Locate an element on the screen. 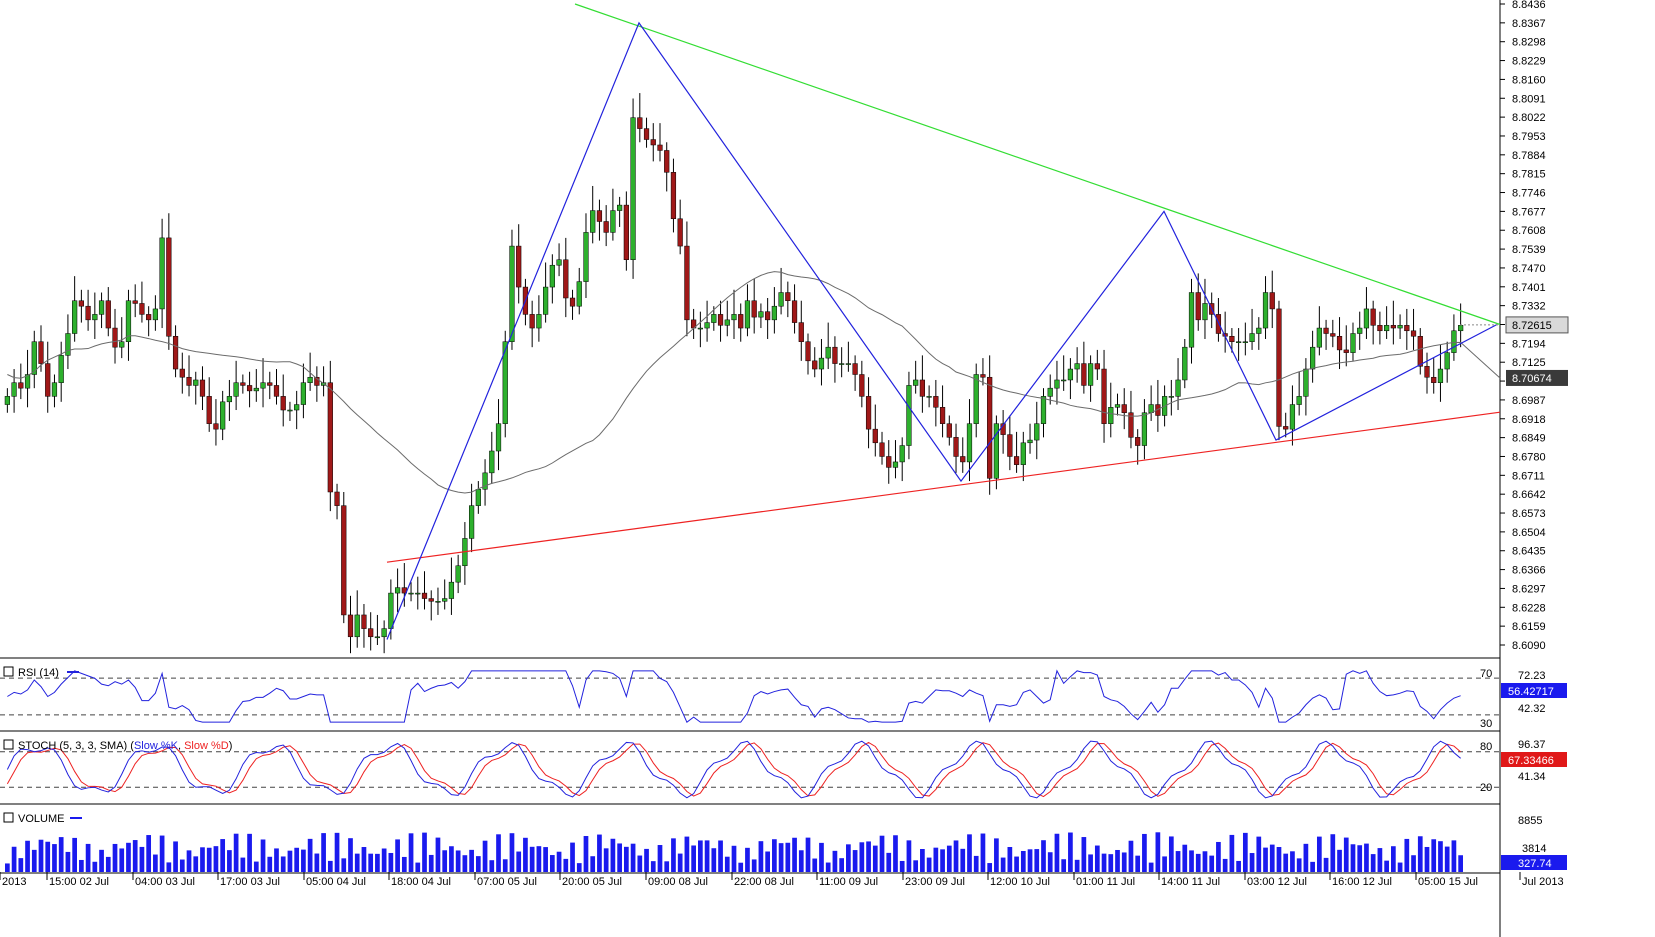 Image resolution: width=1655 pixels, height=937 pixels. volume-current-label: 327.74 is located at coordinates (1535, 864).